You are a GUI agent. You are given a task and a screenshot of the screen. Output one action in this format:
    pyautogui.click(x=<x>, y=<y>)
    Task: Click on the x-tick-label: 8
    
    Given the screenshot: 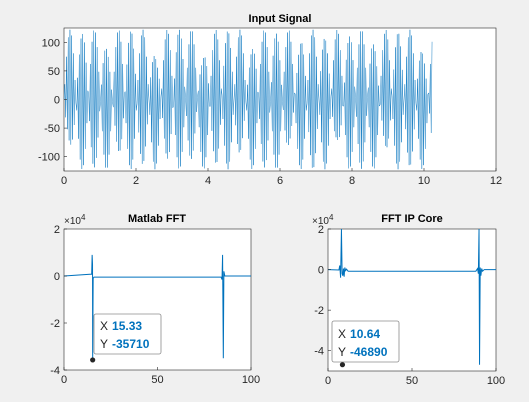 What is the action you would take?
    pyautogui.click(x=352, y=181)
    